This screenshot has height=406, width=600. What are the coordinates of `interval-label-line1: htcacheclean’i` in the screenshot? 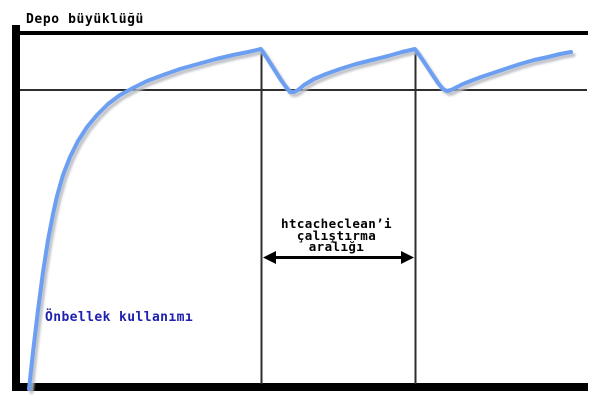 It's located at (336, 223).